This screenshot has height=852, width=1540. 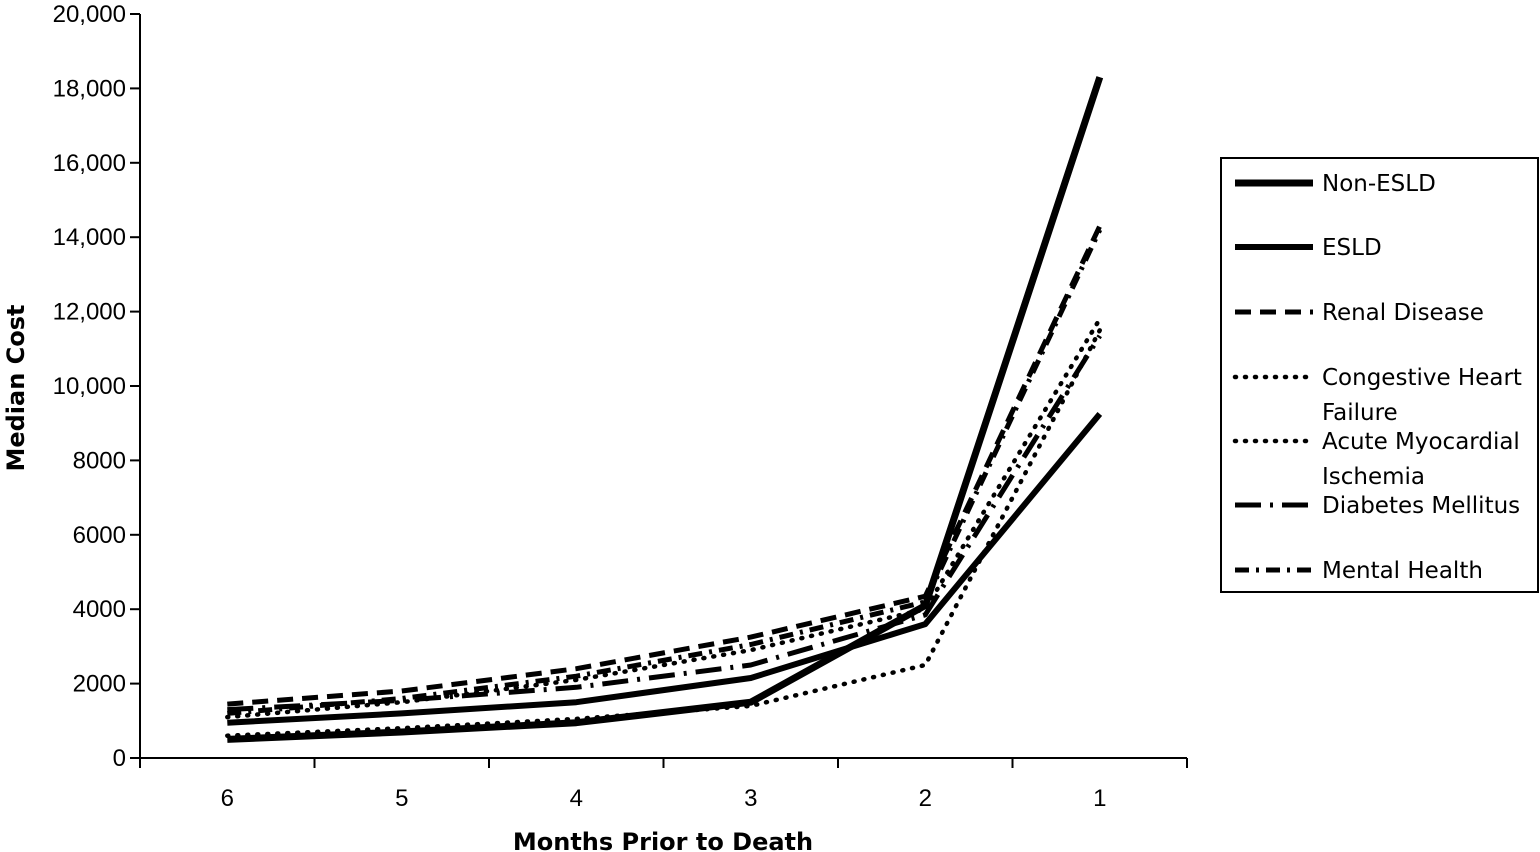 What do you see at coordinates (663, 840) in the screenshot?
I see `x-axis-title: Months Prior to Death` at bounding box center [663, 840].